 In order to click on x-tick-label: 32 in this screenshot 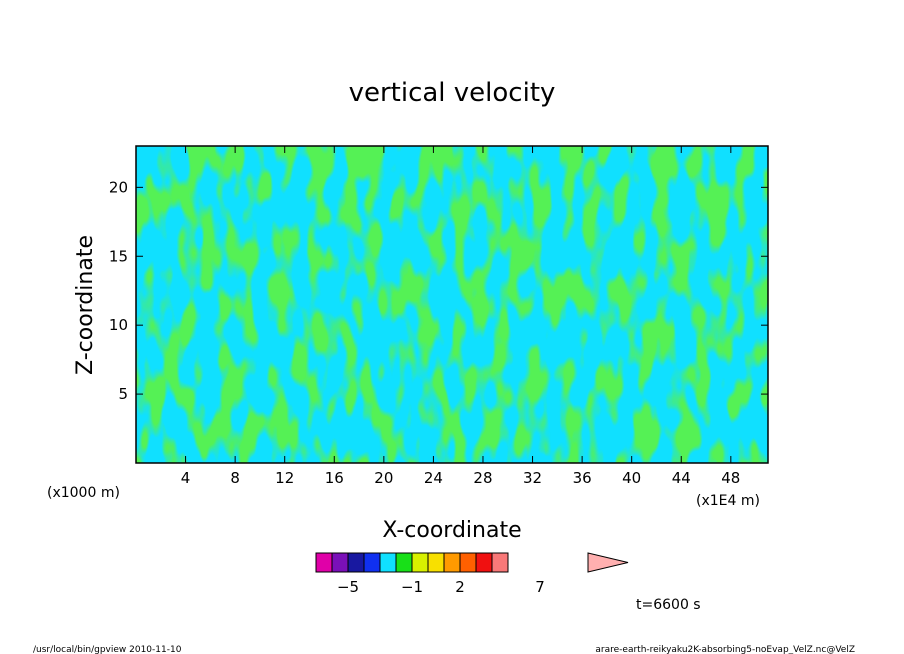, I will do `click(532, 478)`.